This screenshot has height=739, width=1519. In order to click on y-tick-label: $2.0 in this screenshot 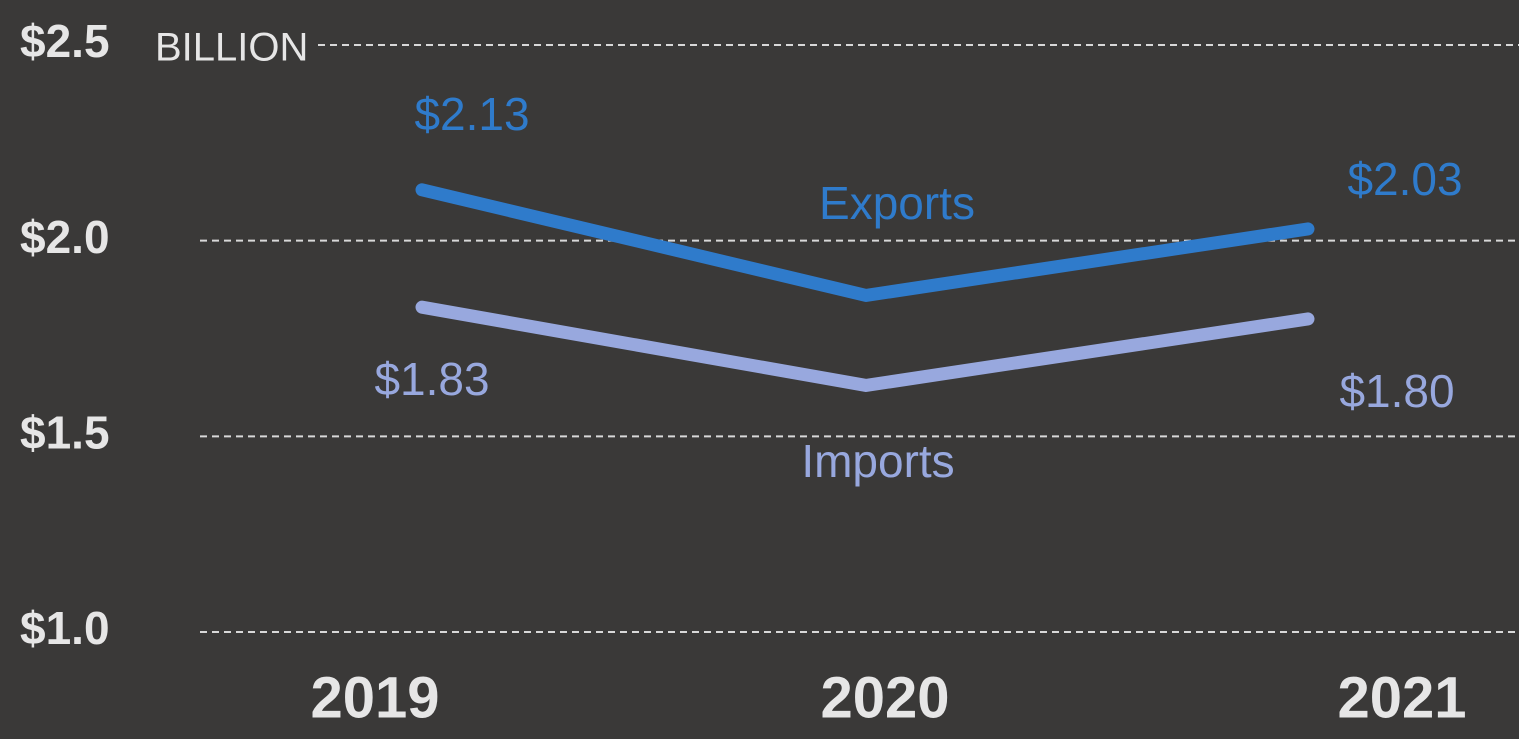, I will do `click(65, 237)`.